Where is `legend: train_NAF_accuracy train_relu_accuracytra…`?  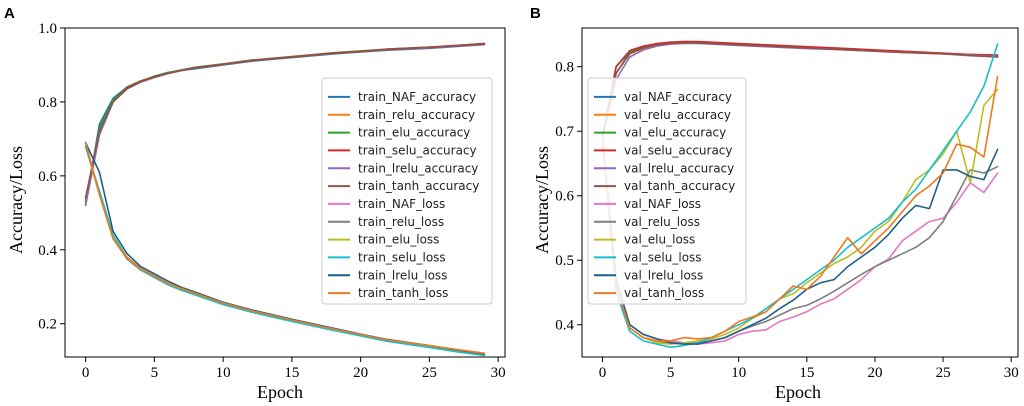
legend: train_NAF_accuracy train_relu_accuracytra… is located at coordinates (407, 191).